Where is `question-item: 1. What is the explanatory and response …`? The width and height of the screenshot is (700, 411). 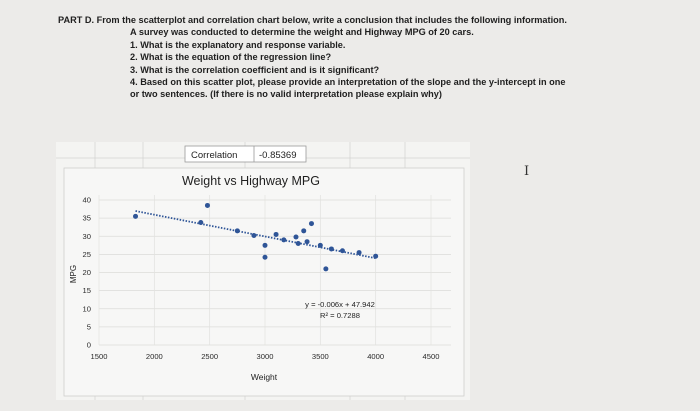
question-item: 1. What is the explanatory and response … is located at coordinates (238, 44).